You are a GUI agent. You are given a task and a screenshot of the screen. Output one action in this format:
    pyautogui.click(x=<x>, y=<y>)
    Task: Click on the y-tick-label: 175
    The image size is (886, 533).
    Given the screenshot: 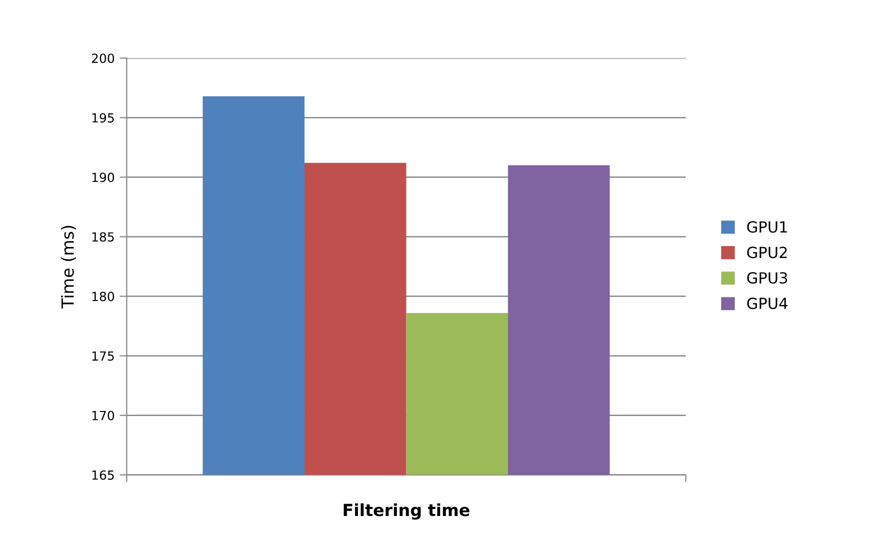 What is the action you would take?
    pyautogui.click(x=103, y=356)
    